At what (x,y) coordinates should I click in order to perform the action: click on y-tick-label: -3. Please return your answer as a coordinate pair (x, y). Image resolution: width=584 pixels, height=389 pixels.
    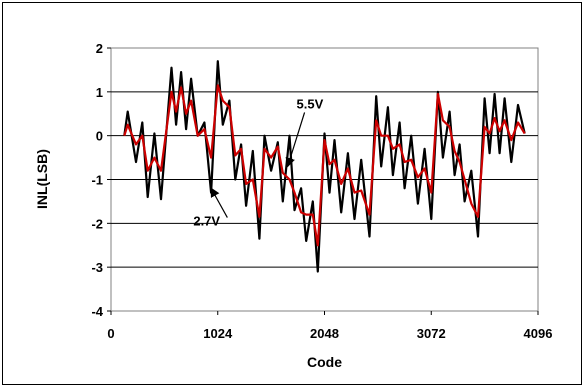
    Looking at the image, I should click on (97, 267).